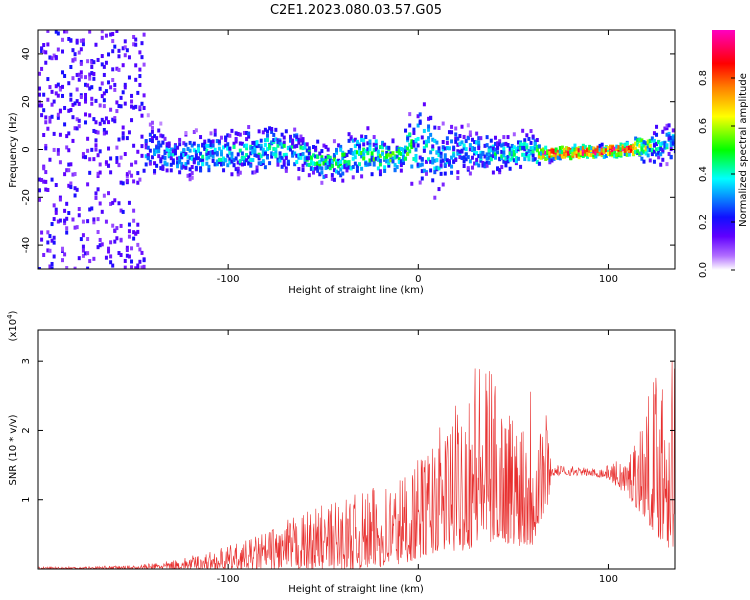 The image size is (750, 600). I want to click on x-tick-label: 100, so click(608, 279).